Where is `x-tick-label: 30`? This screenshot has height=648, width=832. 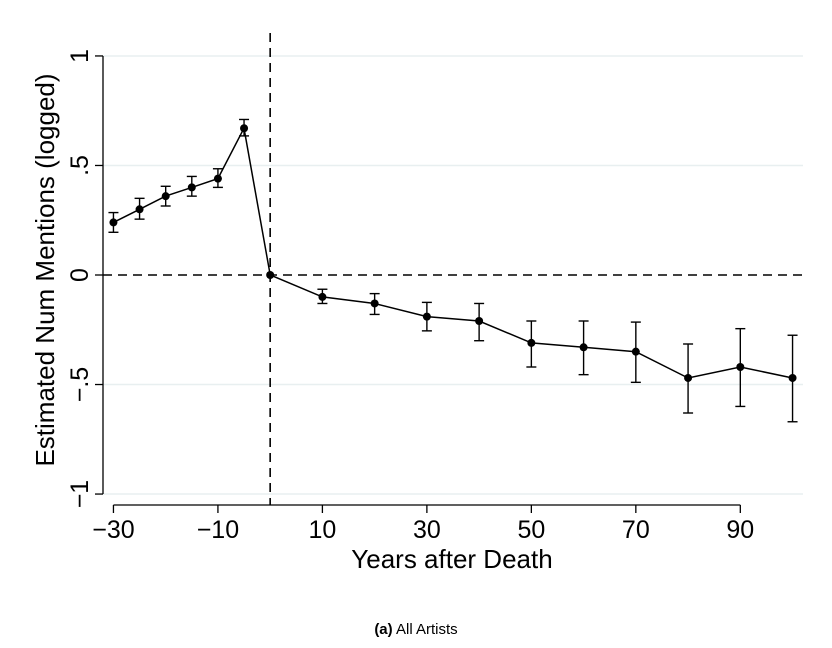
x-tick-label: 30 is located at coordinates (427, 530).